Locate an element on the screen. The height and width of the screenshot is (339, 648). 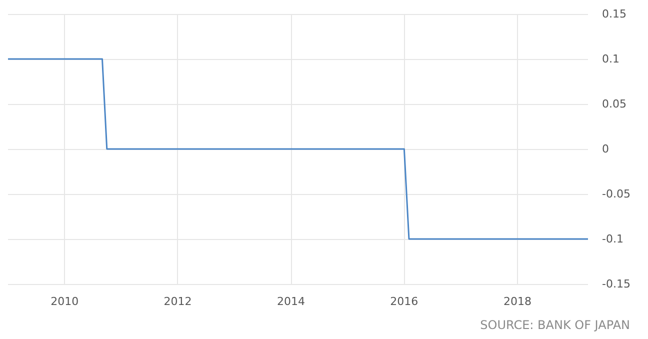
x-tick-label: 2018 is located at coordinates (517, 301).